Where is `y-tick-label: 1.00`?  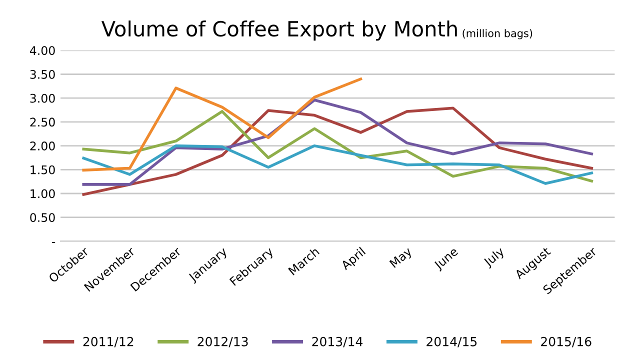
y-tick-label: 1.00 is located at coordinates (42, 193).